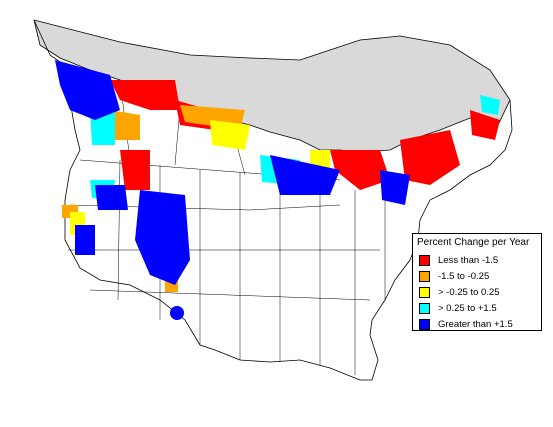 The width and height of the screenshot is (553, 427). I want to click on legend-item: > 0.25 to +1.5, so click(458, 308).